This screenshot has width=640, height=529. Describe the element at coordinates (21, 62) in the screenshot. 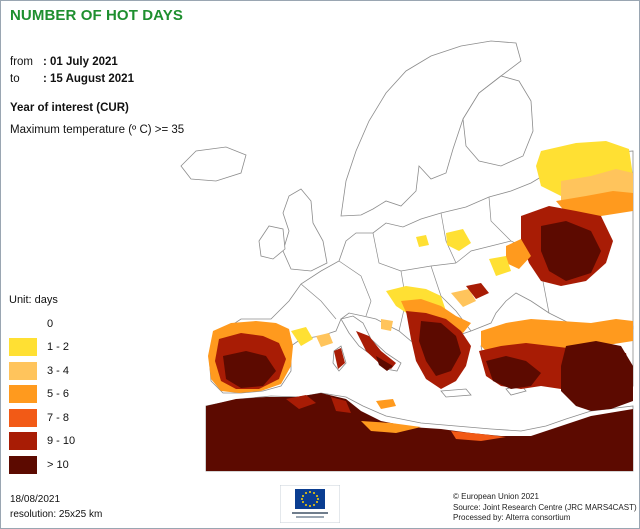

I see `from-label: from` at that location.